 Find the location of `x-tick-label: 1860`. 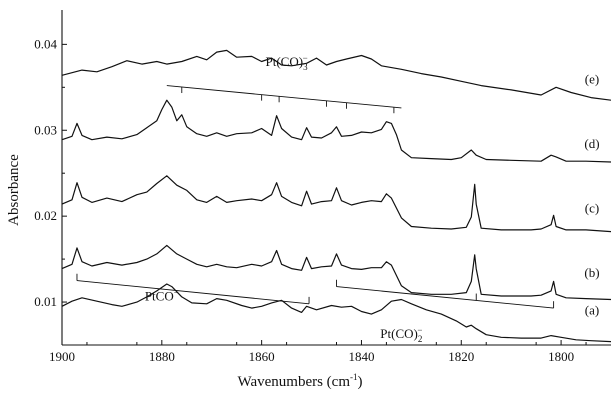

x-tick-label: 1860 is located at coordinates (262, 356).